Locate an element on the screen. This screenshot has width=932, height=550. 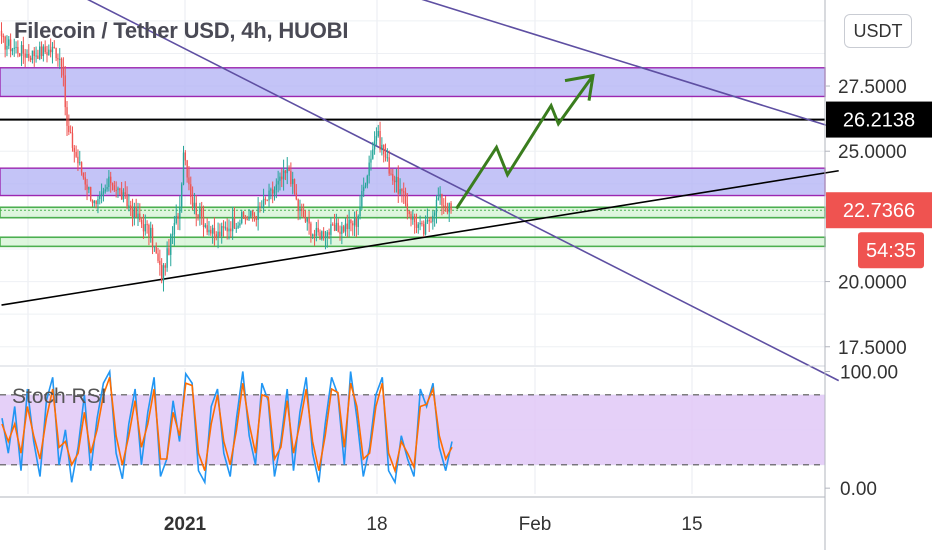
price-label: 22.7366 is located at coordinates (879, 211).